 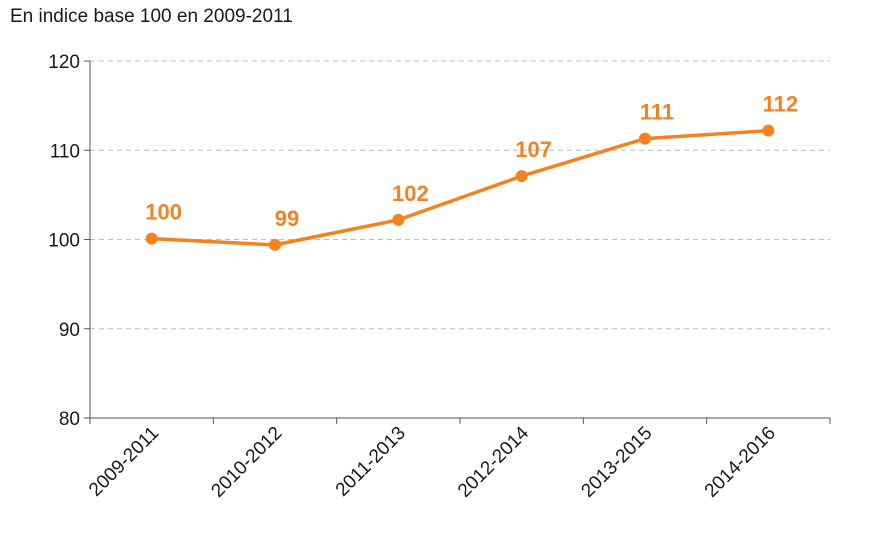 I want to click on y-tick-label: 100, so click(x=64, y=241).